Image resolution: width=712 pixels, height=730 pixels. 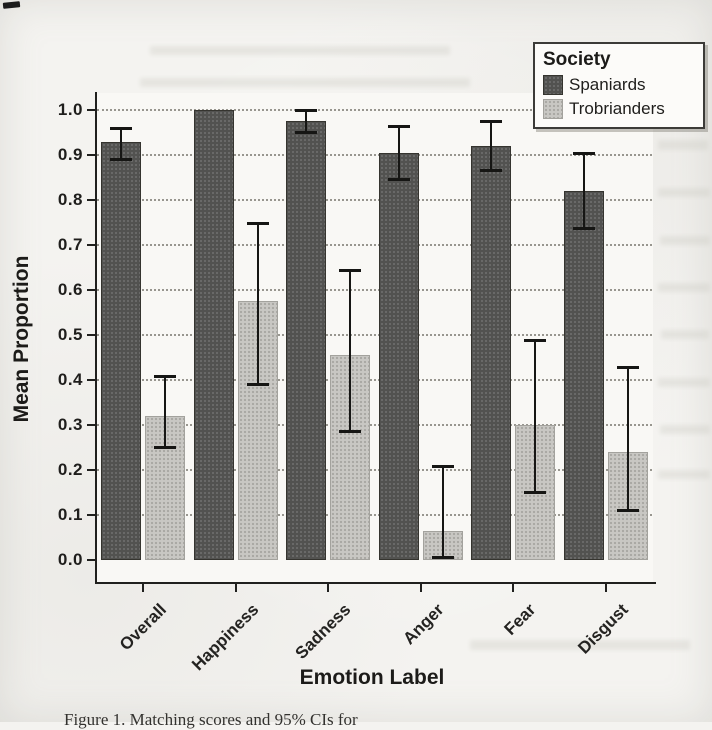 What do you see at coordinates (96, 338) in the screenshot?
I see `y-axis-line` at bounding box center [96, 338].